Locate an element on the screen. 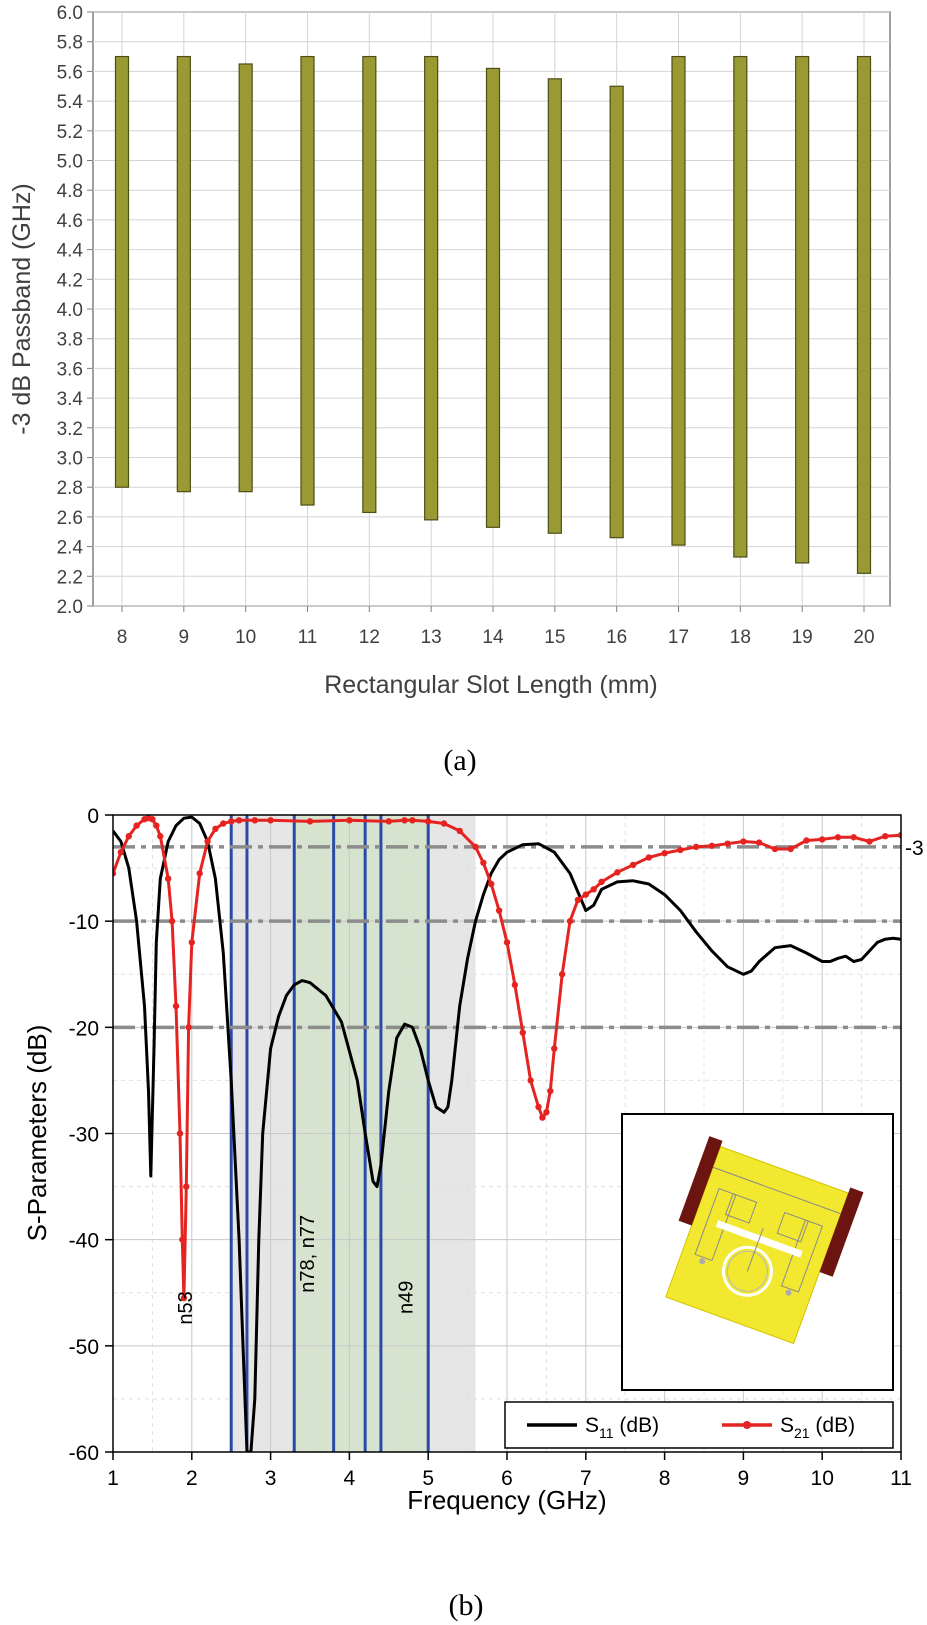  panel-a-x-tick-label: 13 is located at coordinates (431, 637).